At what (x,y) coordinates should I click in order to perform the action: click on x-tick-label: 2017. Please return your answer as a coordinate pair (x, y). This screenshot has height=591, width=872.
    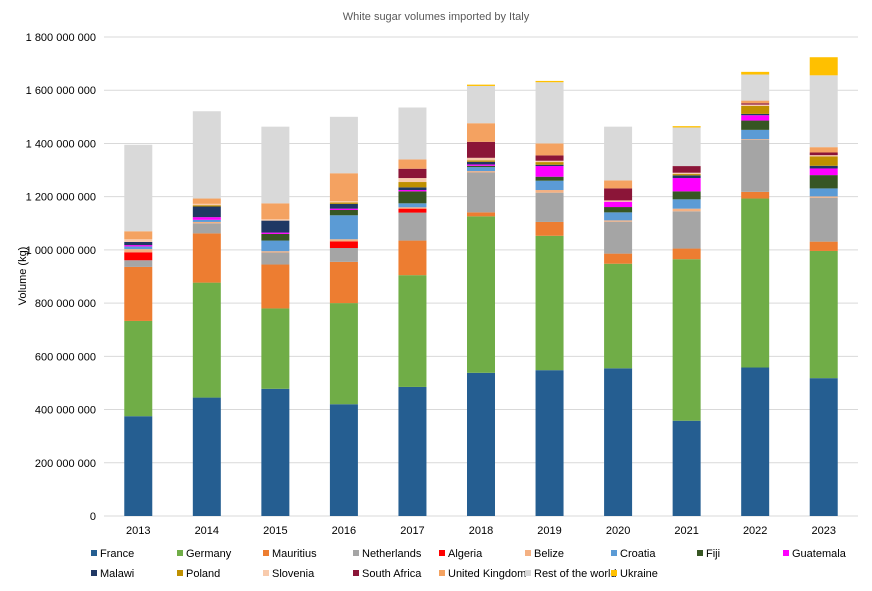
    Looking at the image, I should click on (412, 531).